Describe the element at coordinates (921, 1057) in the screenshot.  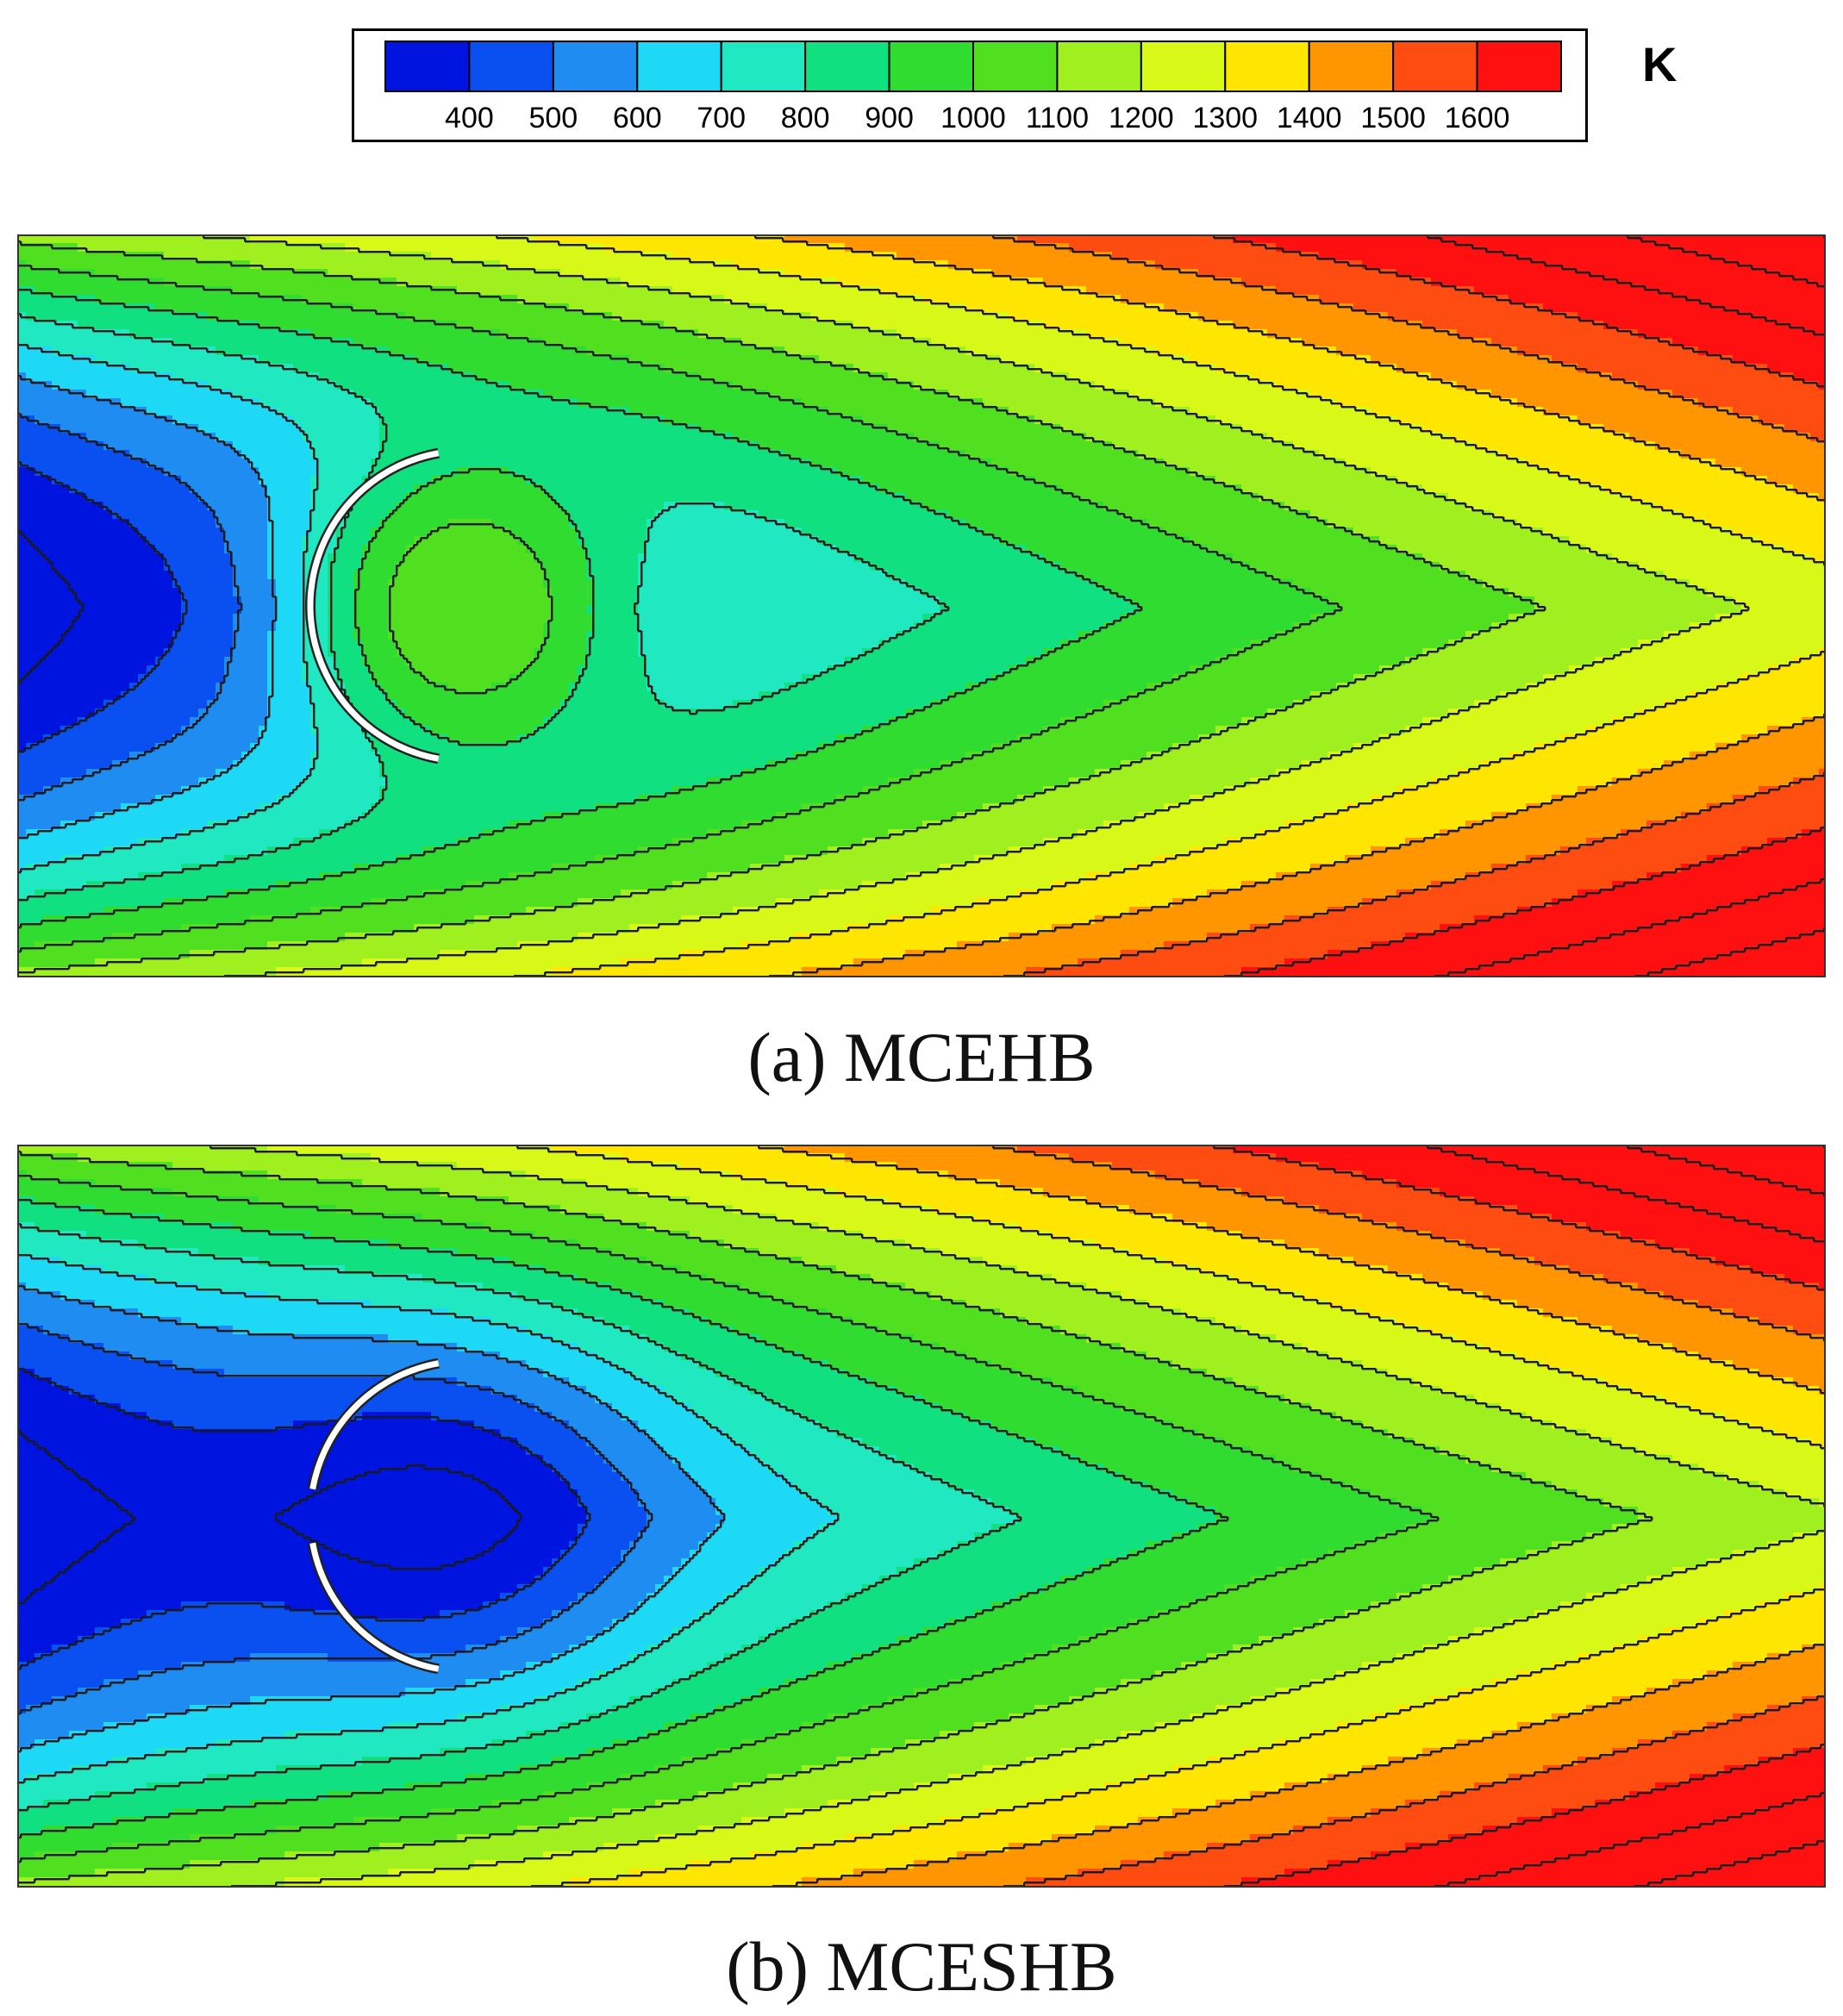
I see `caption-a: (a) MCEHB` at that location.